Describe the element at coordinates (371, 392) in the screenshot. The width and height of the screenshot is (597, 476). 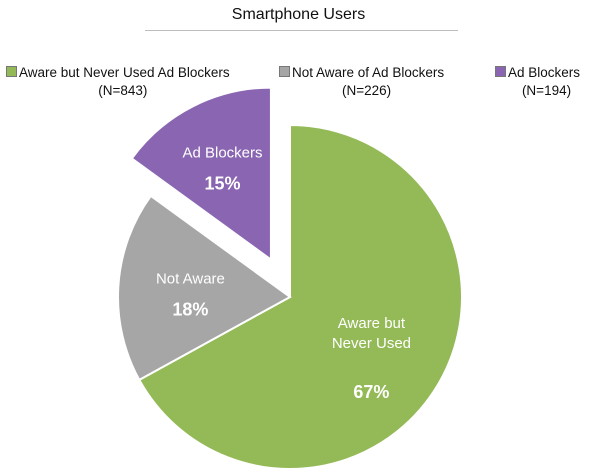
I see `slice-percent-aware: 67%` at that location.